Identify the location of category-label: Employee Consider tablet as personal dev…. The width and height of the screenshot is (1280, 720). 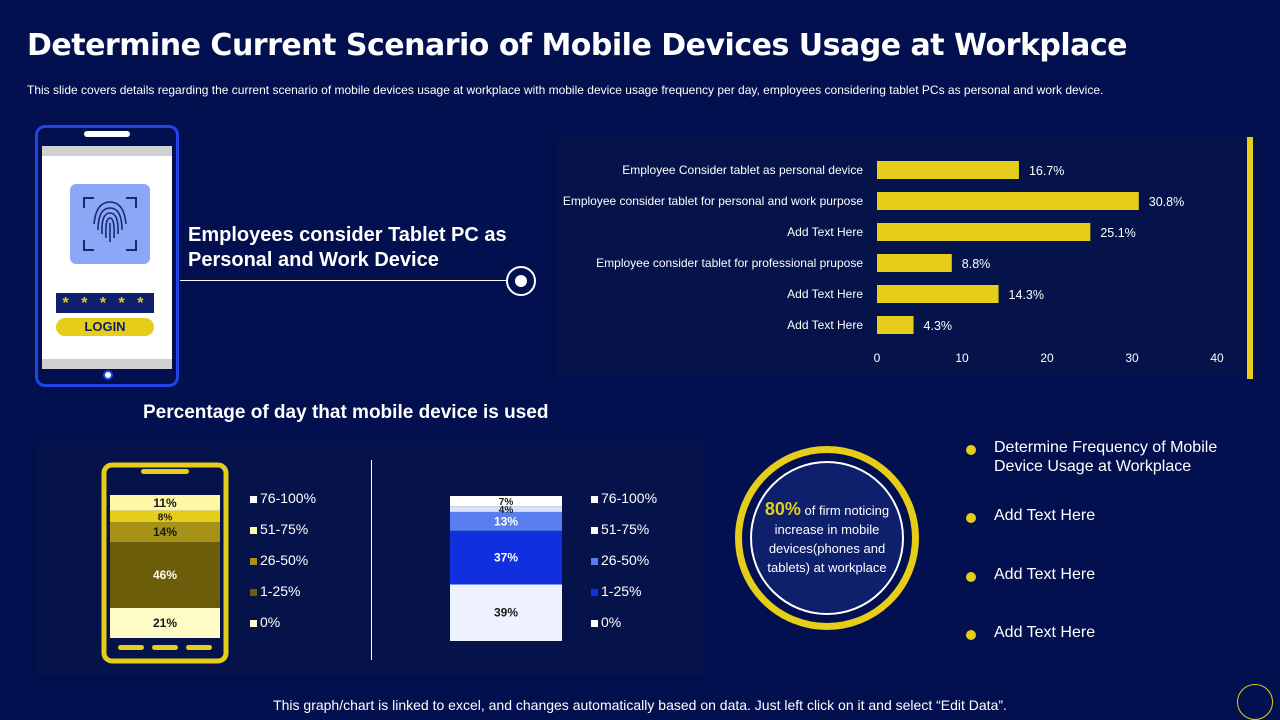
(742, 170).